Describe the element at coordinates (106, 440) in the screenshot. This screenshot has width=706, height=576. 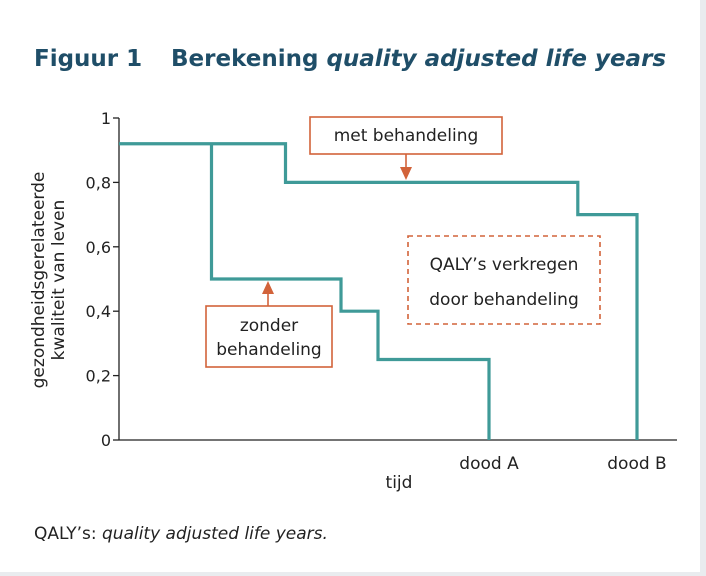
I see `y-tick-label: 0` at that location.